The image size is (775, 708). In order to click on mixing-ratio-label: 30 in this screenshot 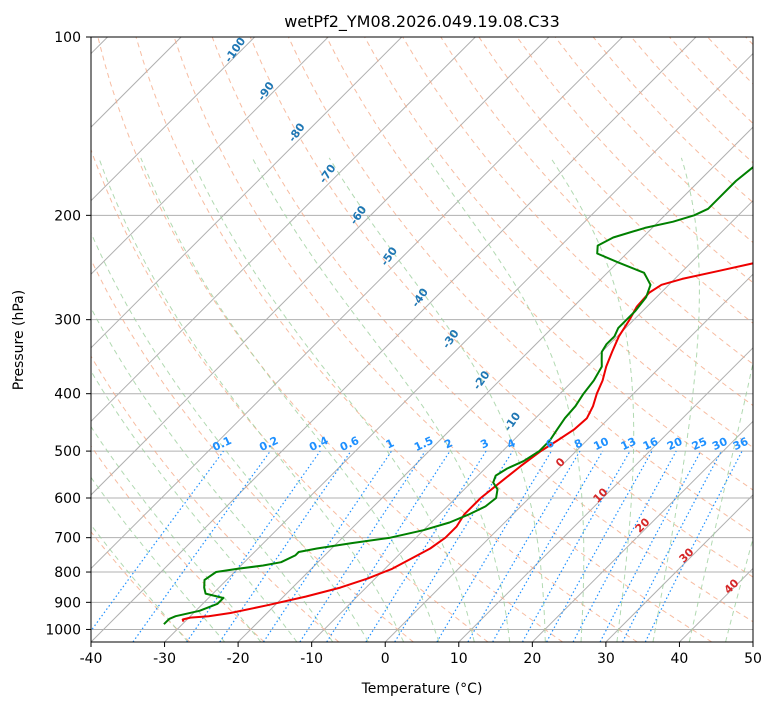, I will do `click(720, 444)`.